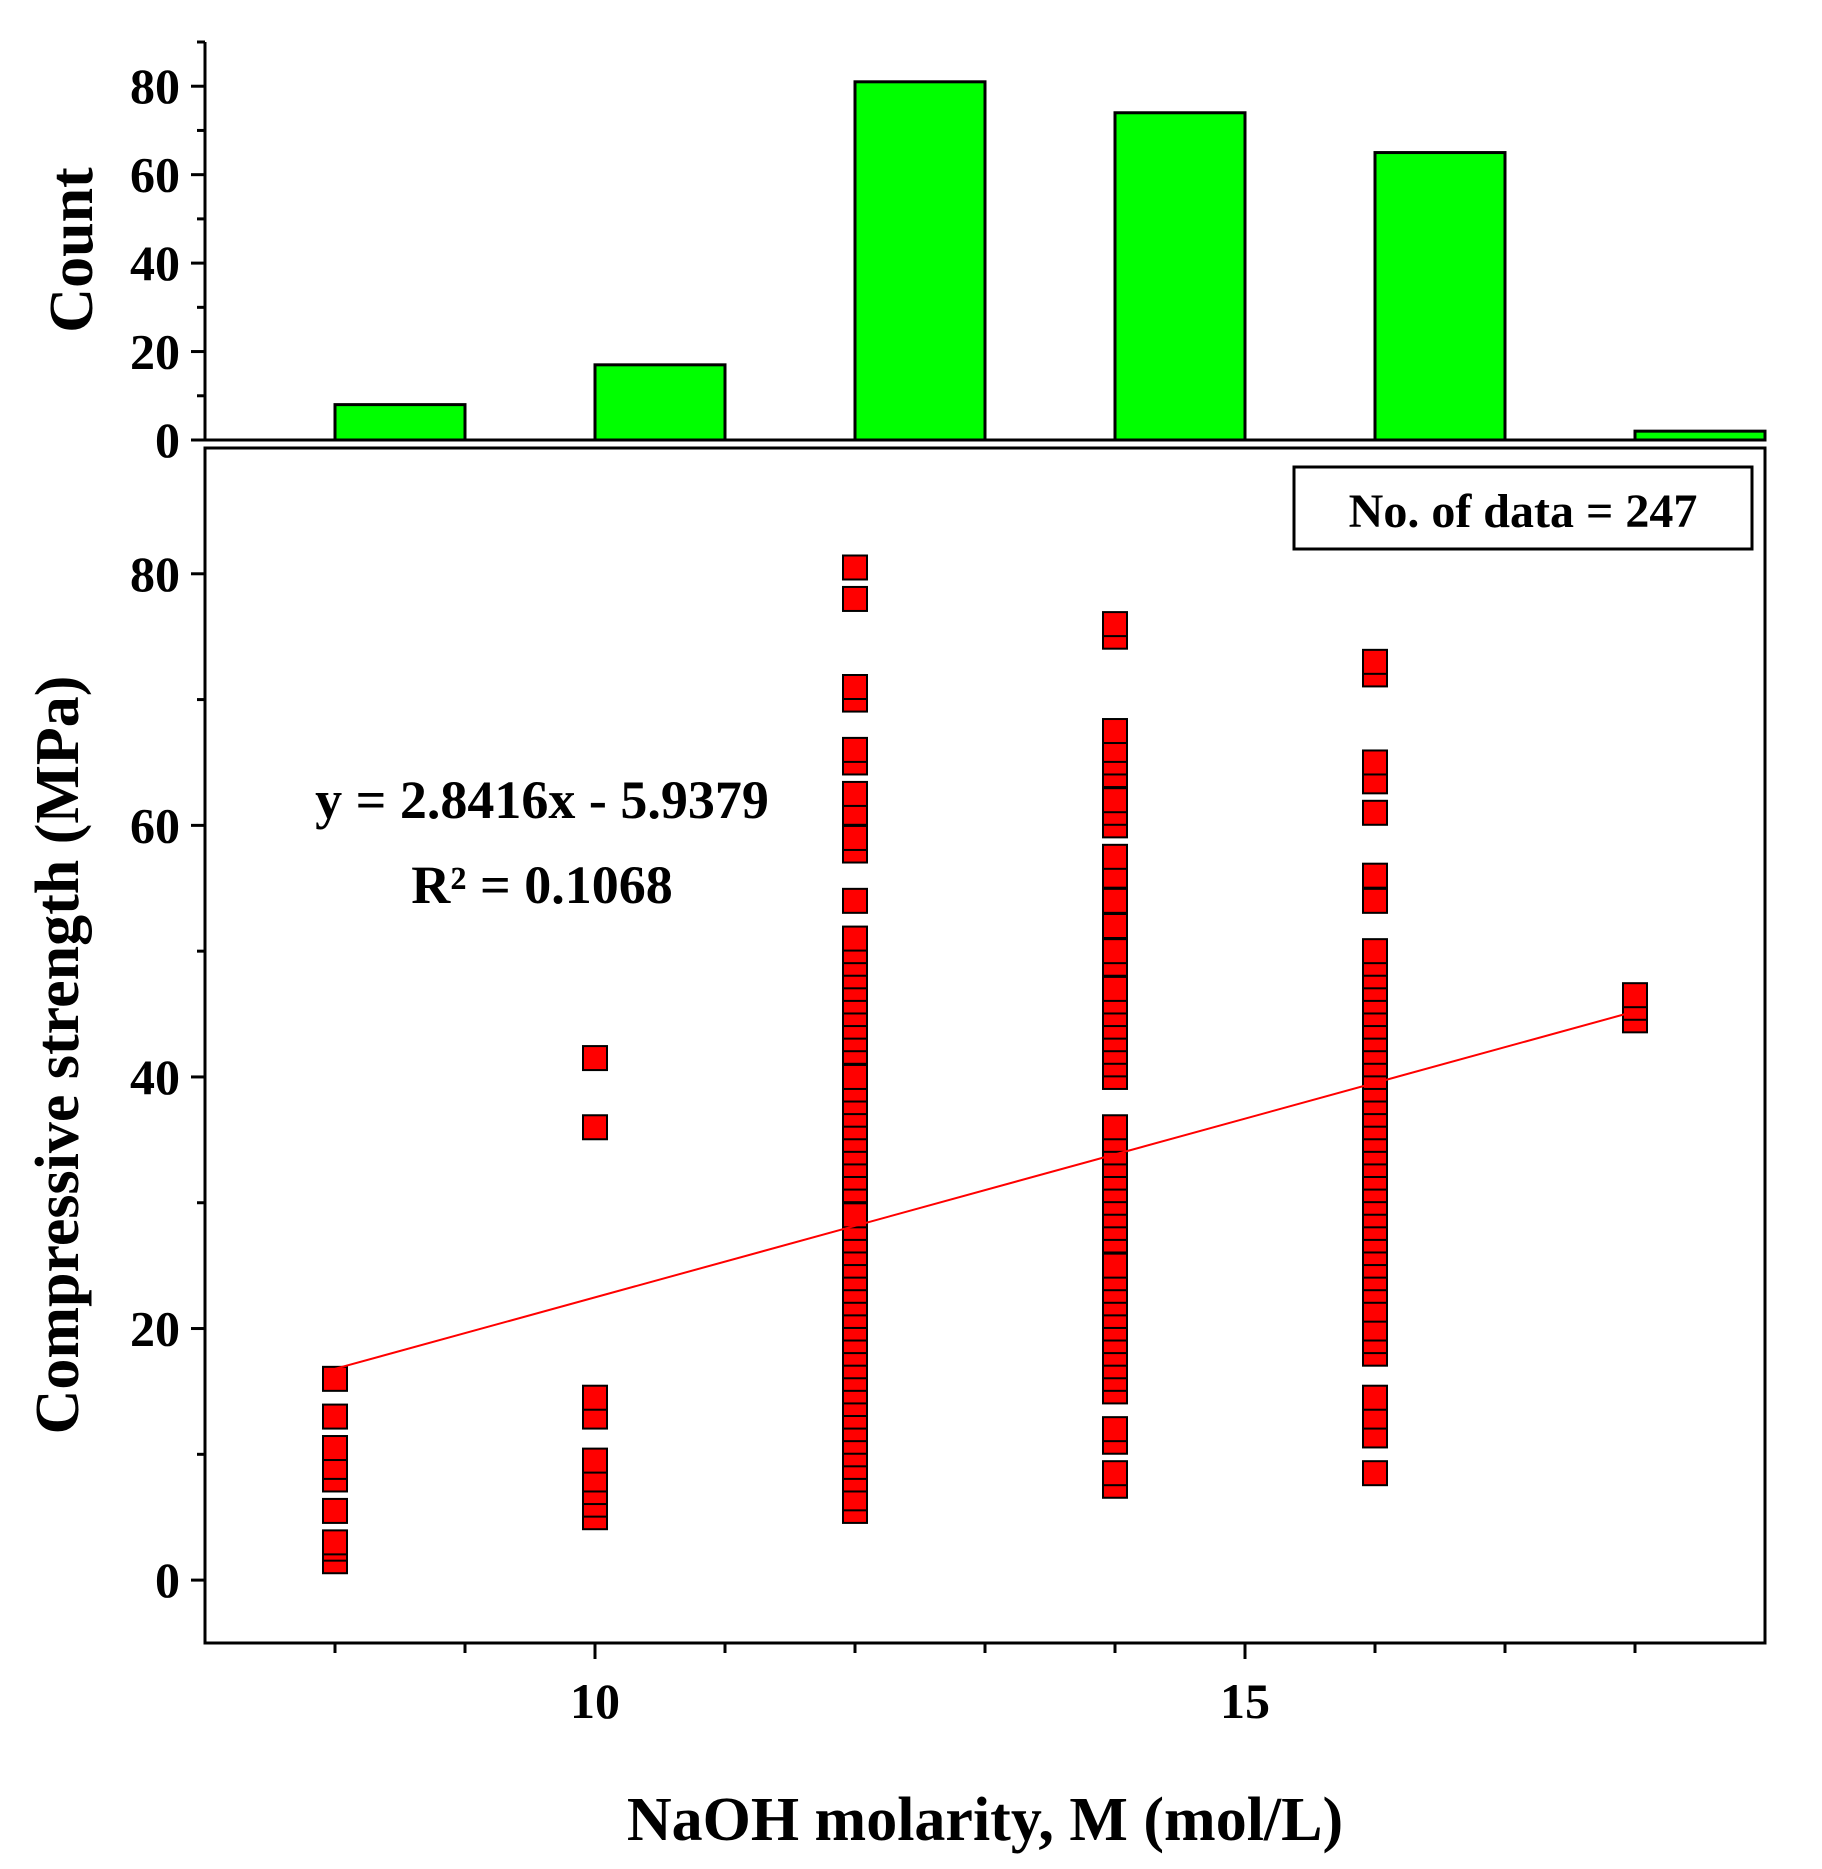 This screenshot has width=1822, height=1869. What do you see at coordinates (155, 175) in the screenshot?
I see `histogram-y-tick-label: 60` at bounding box center [155, 175].